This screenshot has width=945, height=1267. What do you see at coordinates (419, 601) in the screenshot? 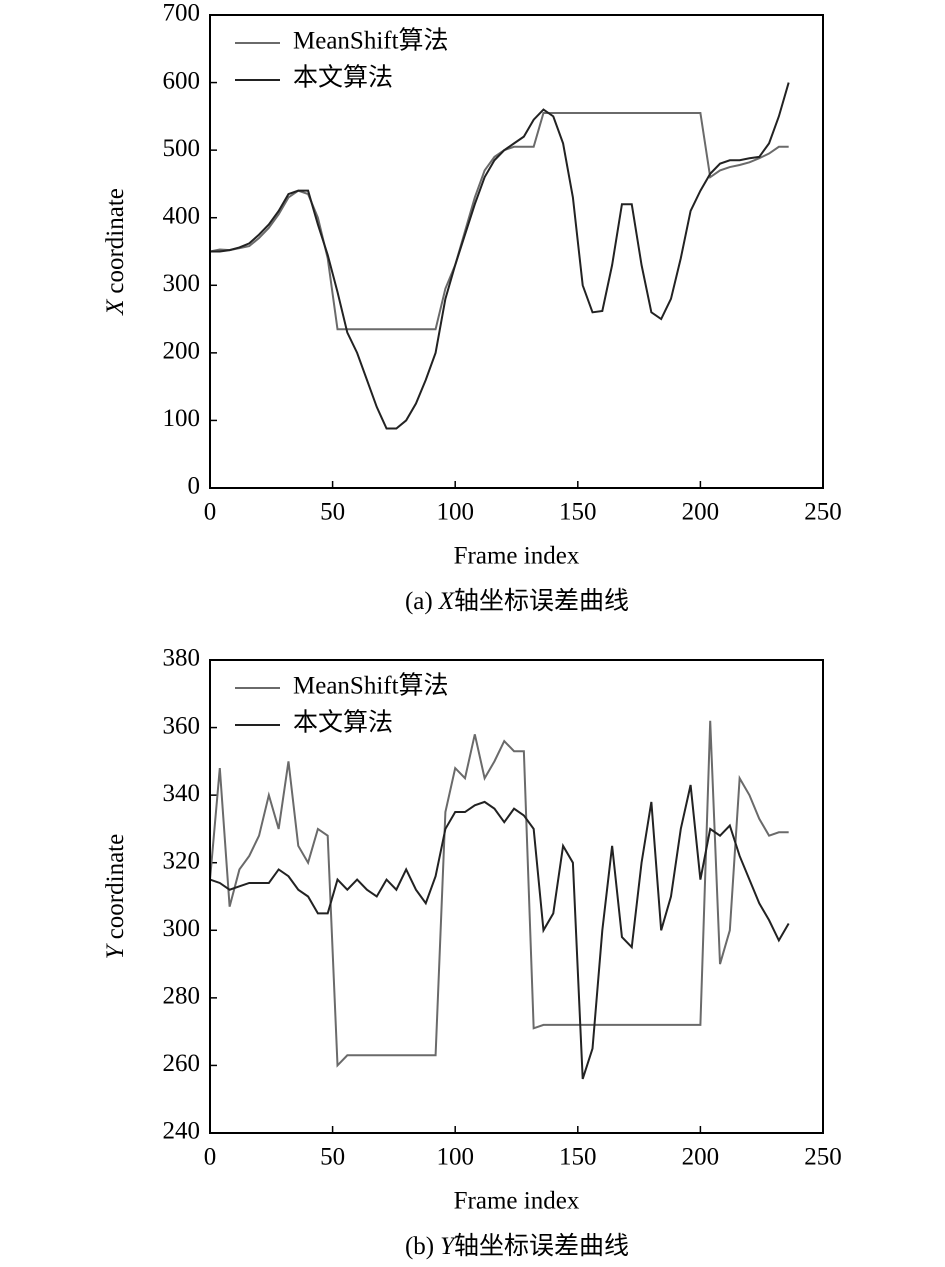
I see `caption-prefix: (a)` at bounding box center [419, 601].